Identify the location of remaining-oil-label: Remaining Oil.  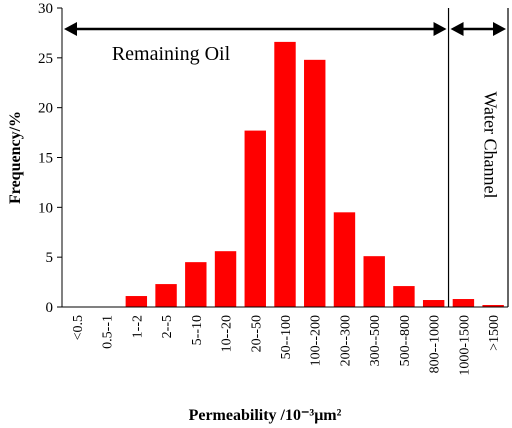
(171, 54).